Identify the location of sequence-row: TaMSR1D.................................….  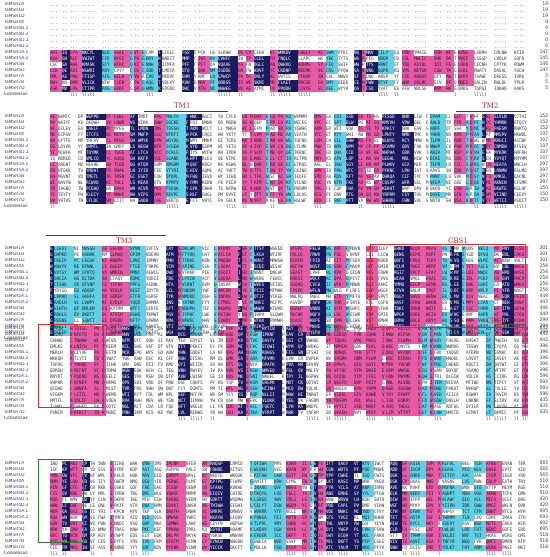
(275, 17).